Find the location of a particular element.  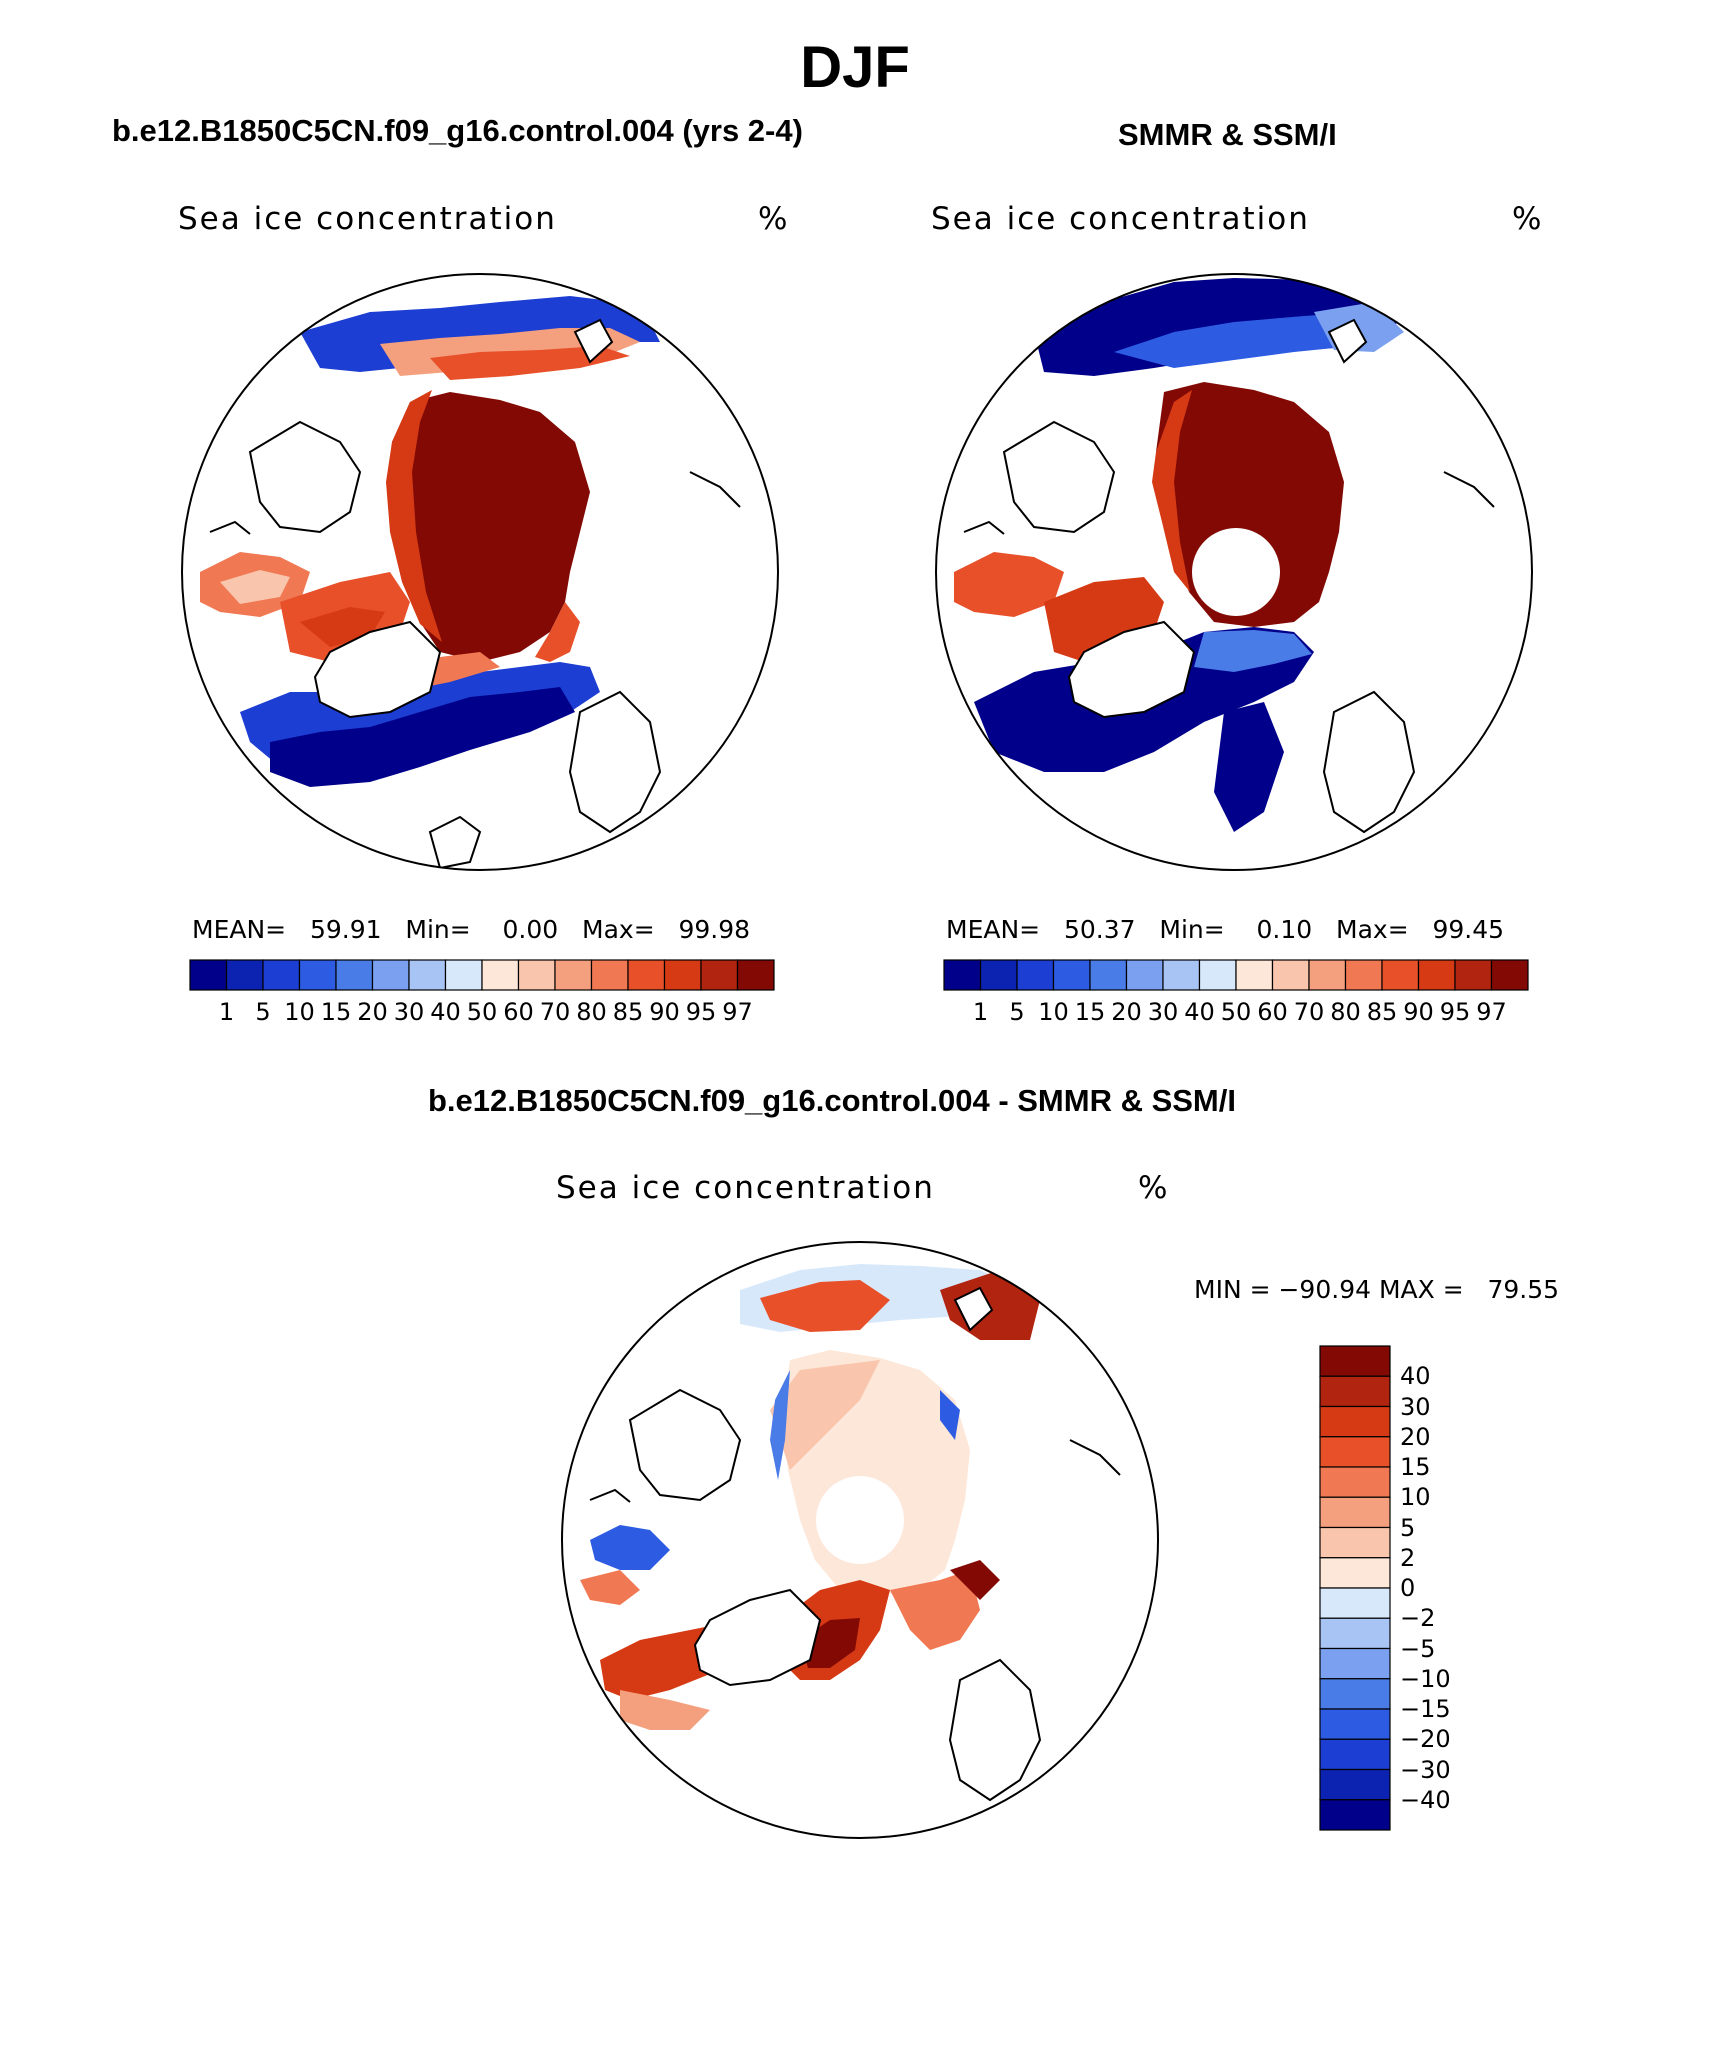

model-stats: MEAN= 59.91 Min= 0.00 Max= 99.98 is located at coordinates (471, 929).